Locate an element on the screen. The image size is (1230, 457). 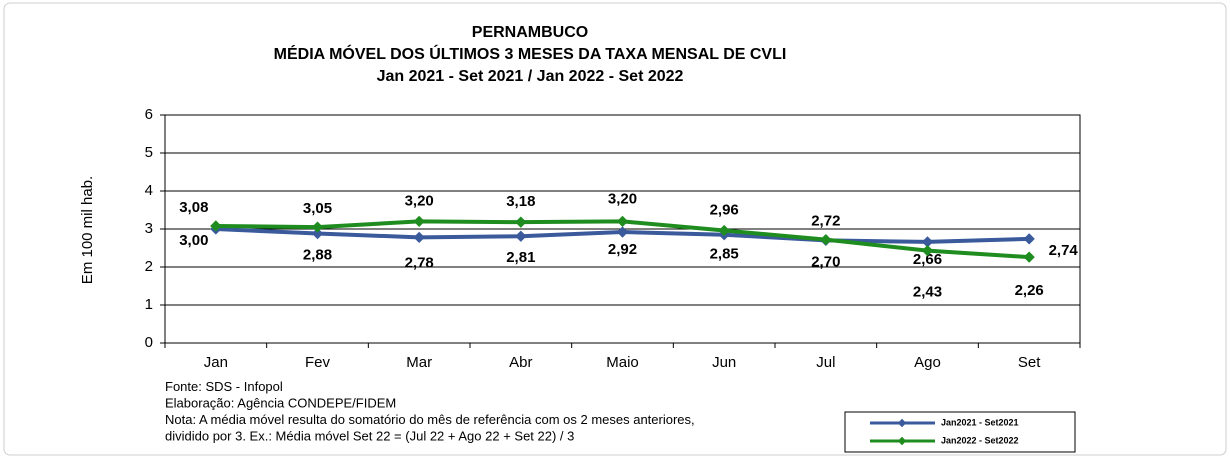
data-label: 2,66 is located at coordinates (927, 259).